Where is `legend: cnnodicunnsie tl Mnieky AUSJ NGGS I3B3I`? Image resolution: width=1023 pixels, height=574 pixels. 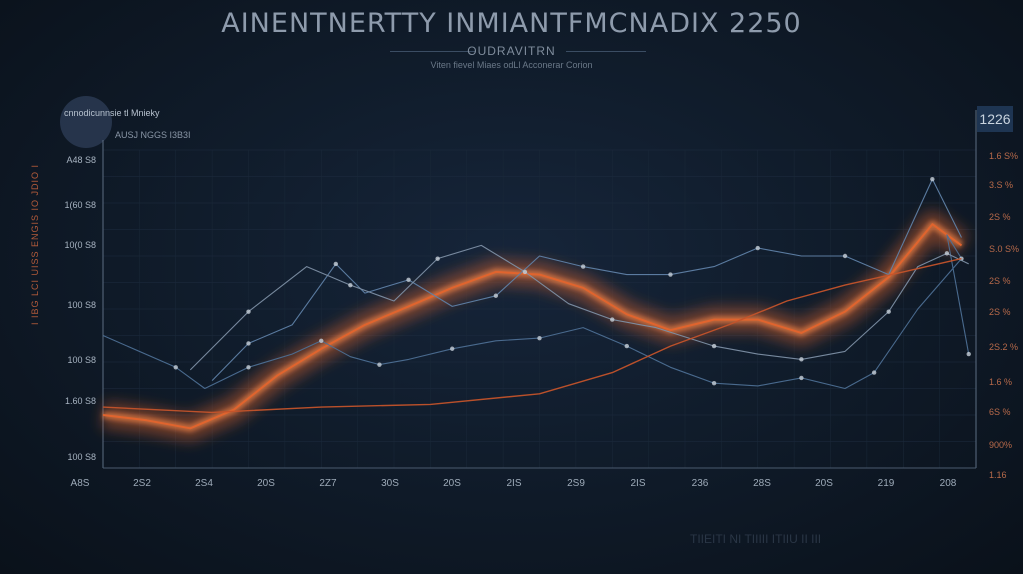
legend: cnnodicunnsie tl Mnieky AUSJ NGGS I3B3I is located at coordinates (160, 122).